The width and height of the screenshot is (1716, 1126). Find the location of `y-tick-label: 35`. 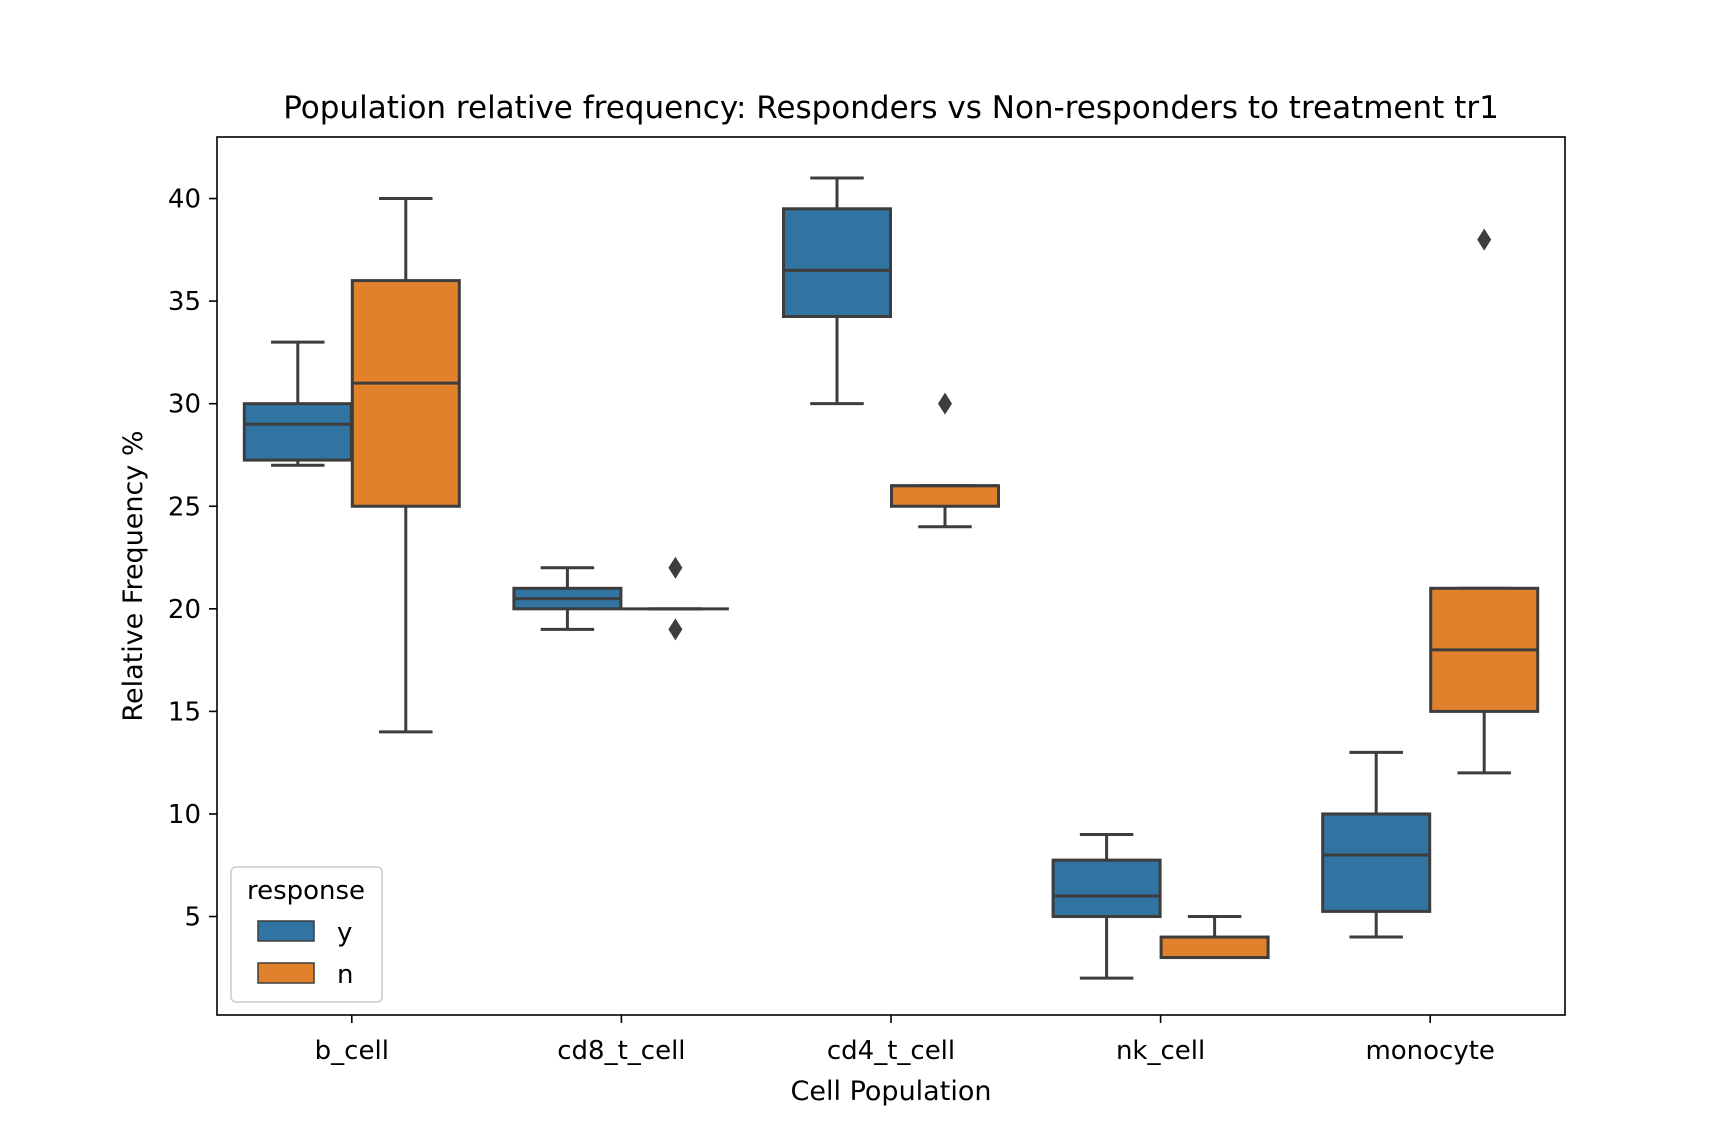

y-tick-label: 35 is located at coordinates (184, 302).